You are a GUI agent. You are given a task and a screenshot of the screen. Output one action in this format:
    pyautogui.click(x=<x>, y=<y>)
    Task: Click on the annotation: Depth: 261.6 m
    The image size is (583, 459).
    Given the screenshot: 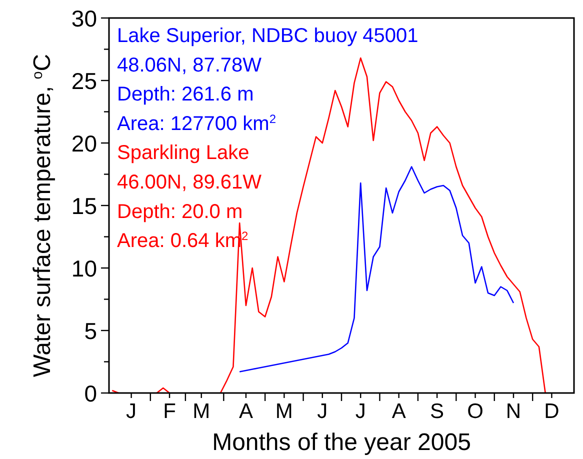 What is the action you would take?
    pyautogui.click(x=185, y=95)
    